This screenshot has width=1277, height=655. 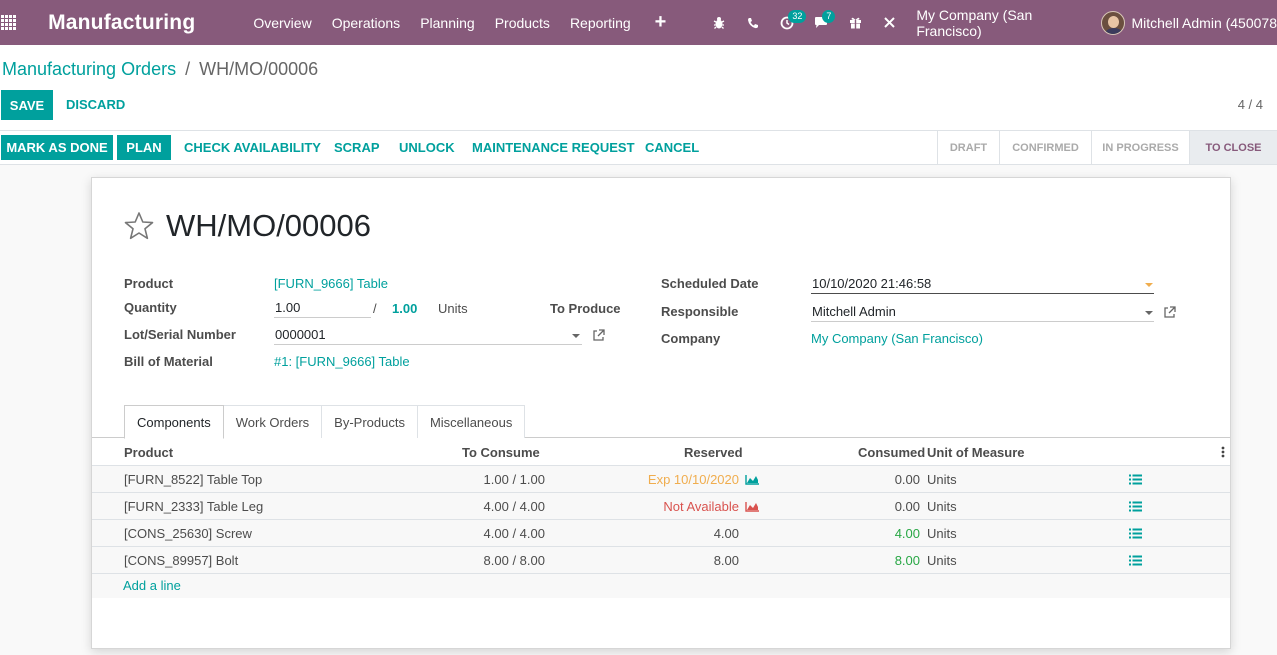 I want to click on tab-divider, so click(x=661, y=437).